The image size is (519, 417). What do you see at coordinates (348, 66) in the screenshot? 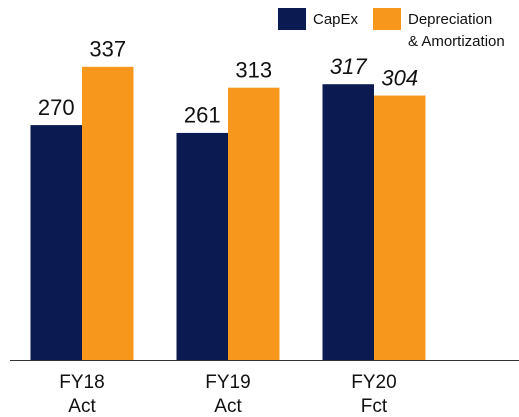
I see `value-label: 317` at bounding box center [348, 66].